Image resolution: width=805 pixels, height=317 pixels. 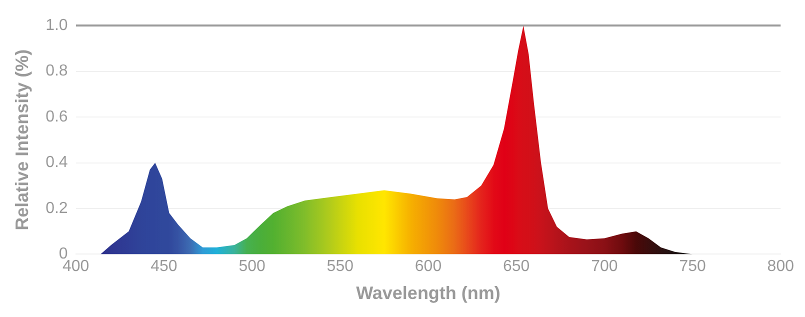 What do you see at coordinates (604, 267) in the screenshot?
I see `x-tick-label: 700` at bounding box center [604, 267].